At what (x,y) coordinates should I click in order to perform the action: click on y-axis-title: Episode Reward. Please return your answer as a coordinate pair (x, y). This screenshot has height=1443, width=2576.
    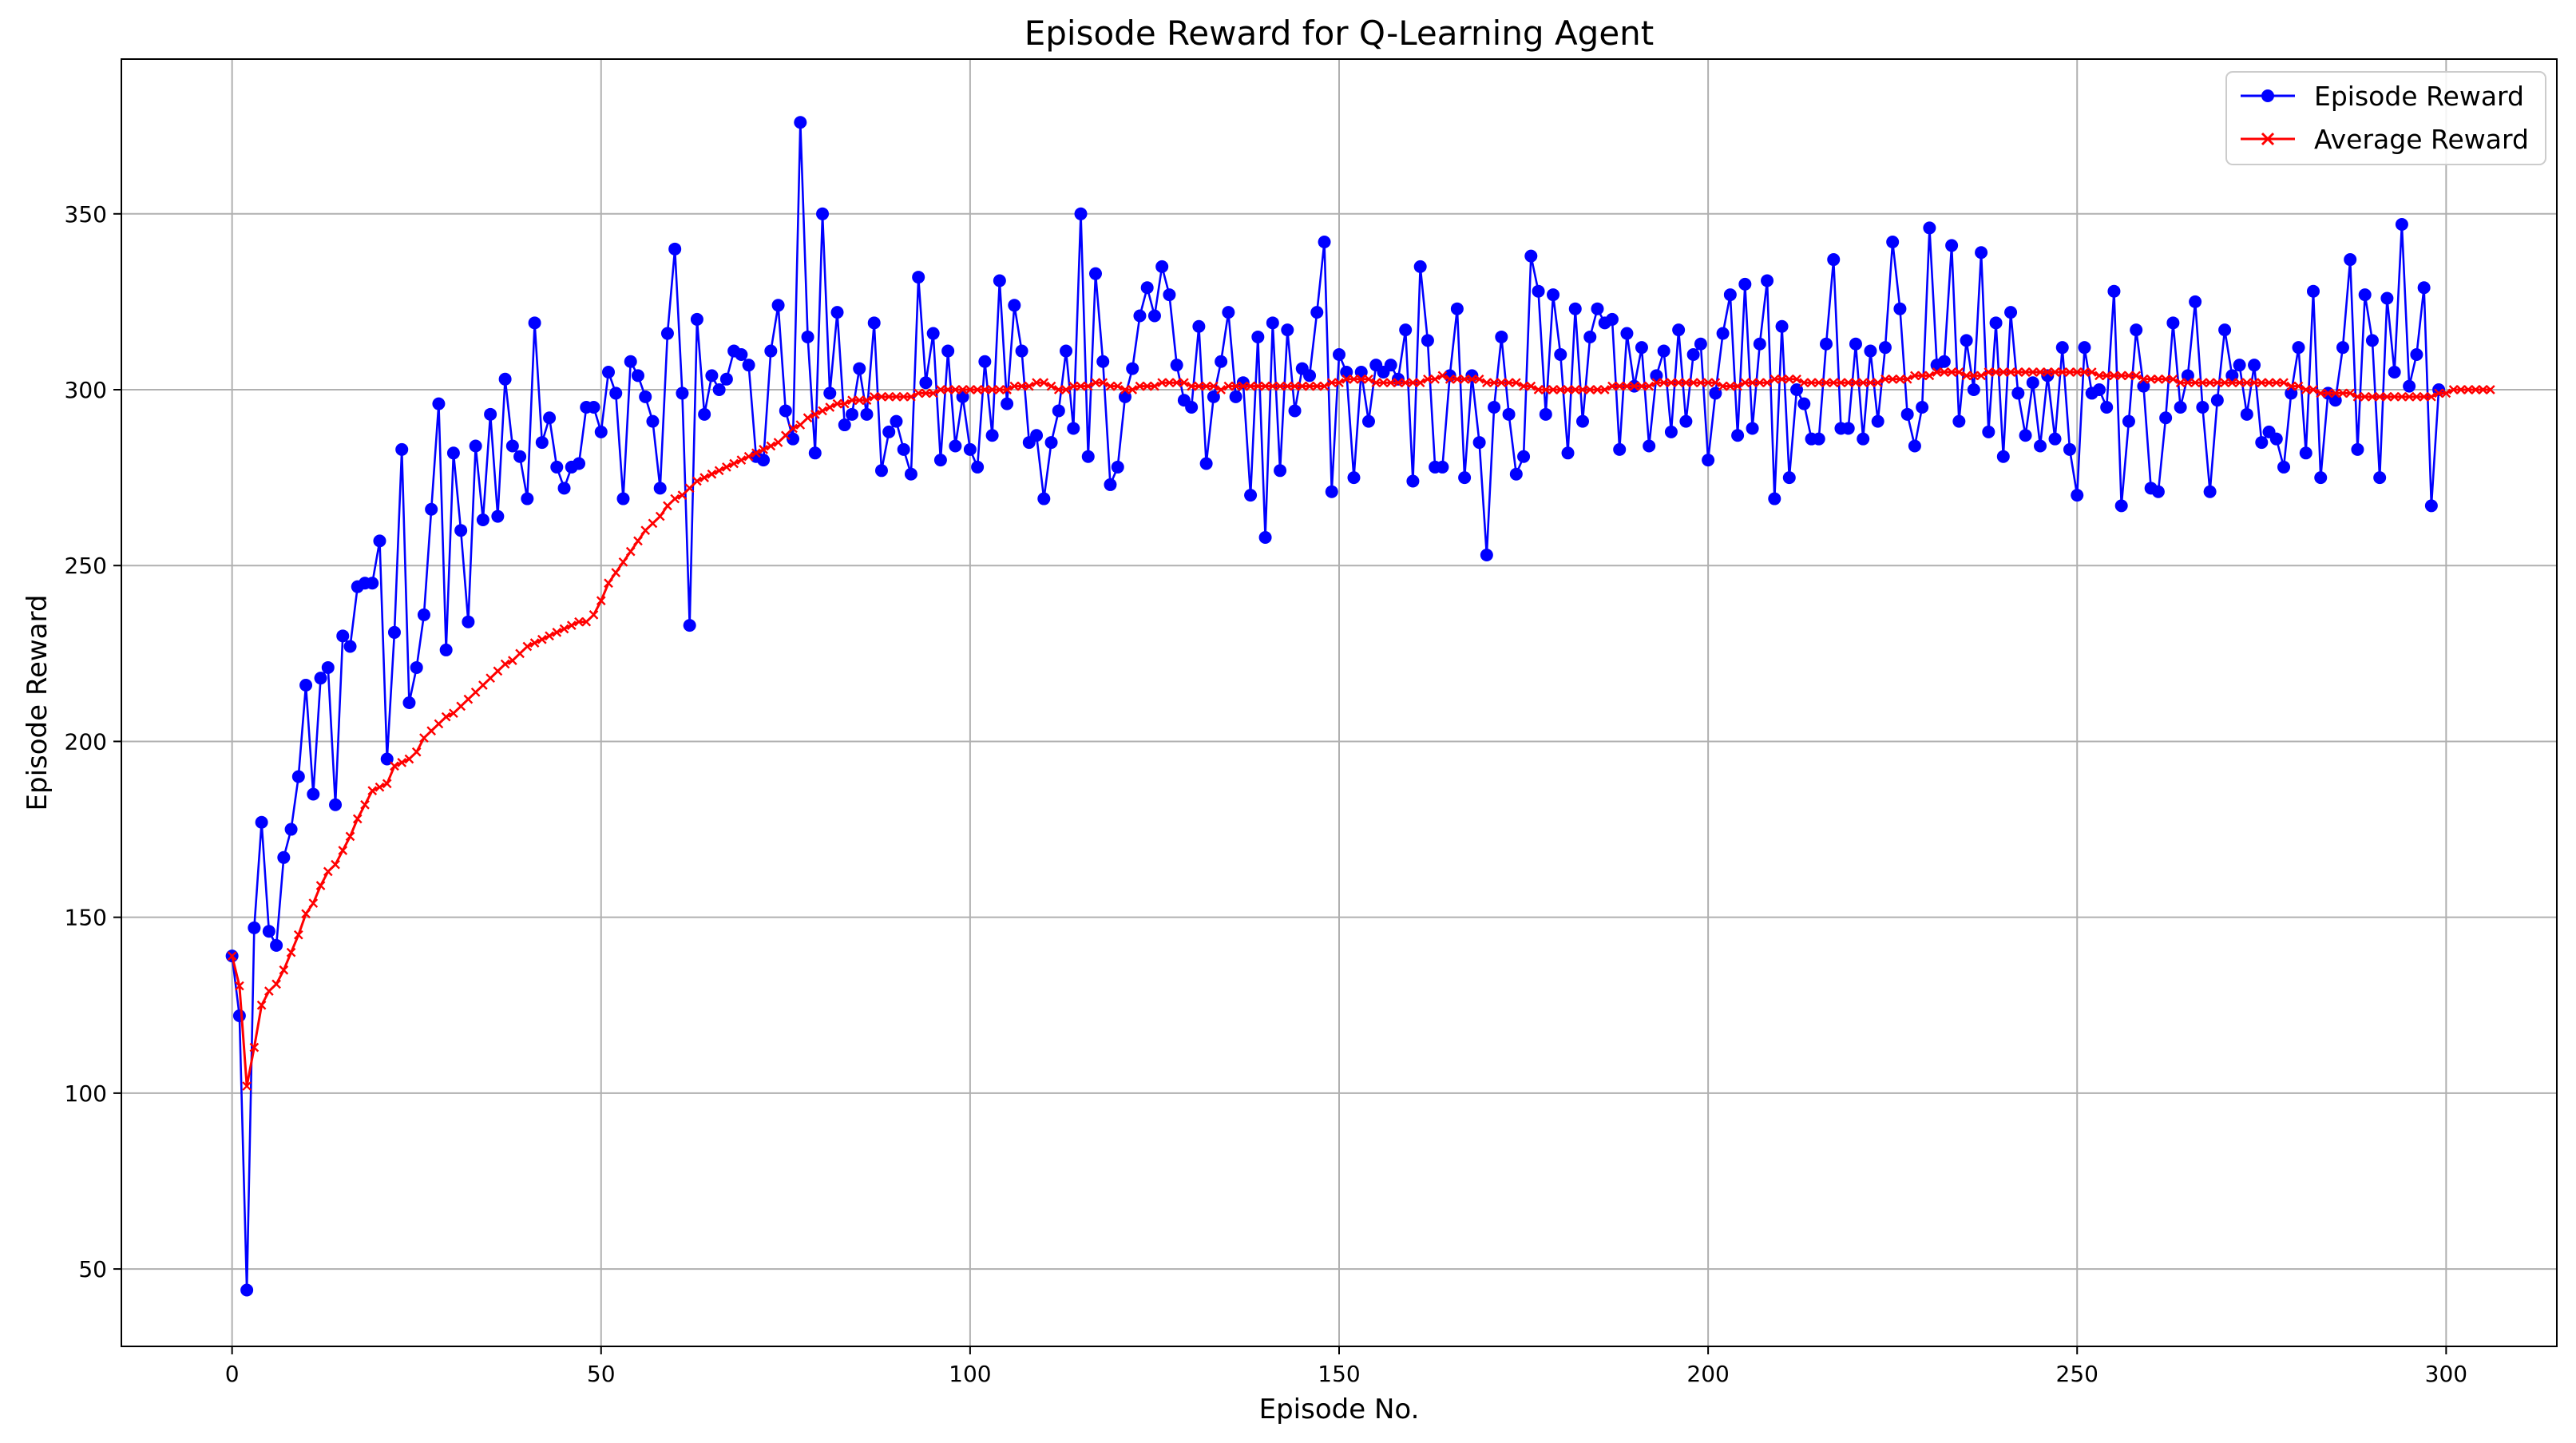
    Looking at the image, I should click on (38, 703).